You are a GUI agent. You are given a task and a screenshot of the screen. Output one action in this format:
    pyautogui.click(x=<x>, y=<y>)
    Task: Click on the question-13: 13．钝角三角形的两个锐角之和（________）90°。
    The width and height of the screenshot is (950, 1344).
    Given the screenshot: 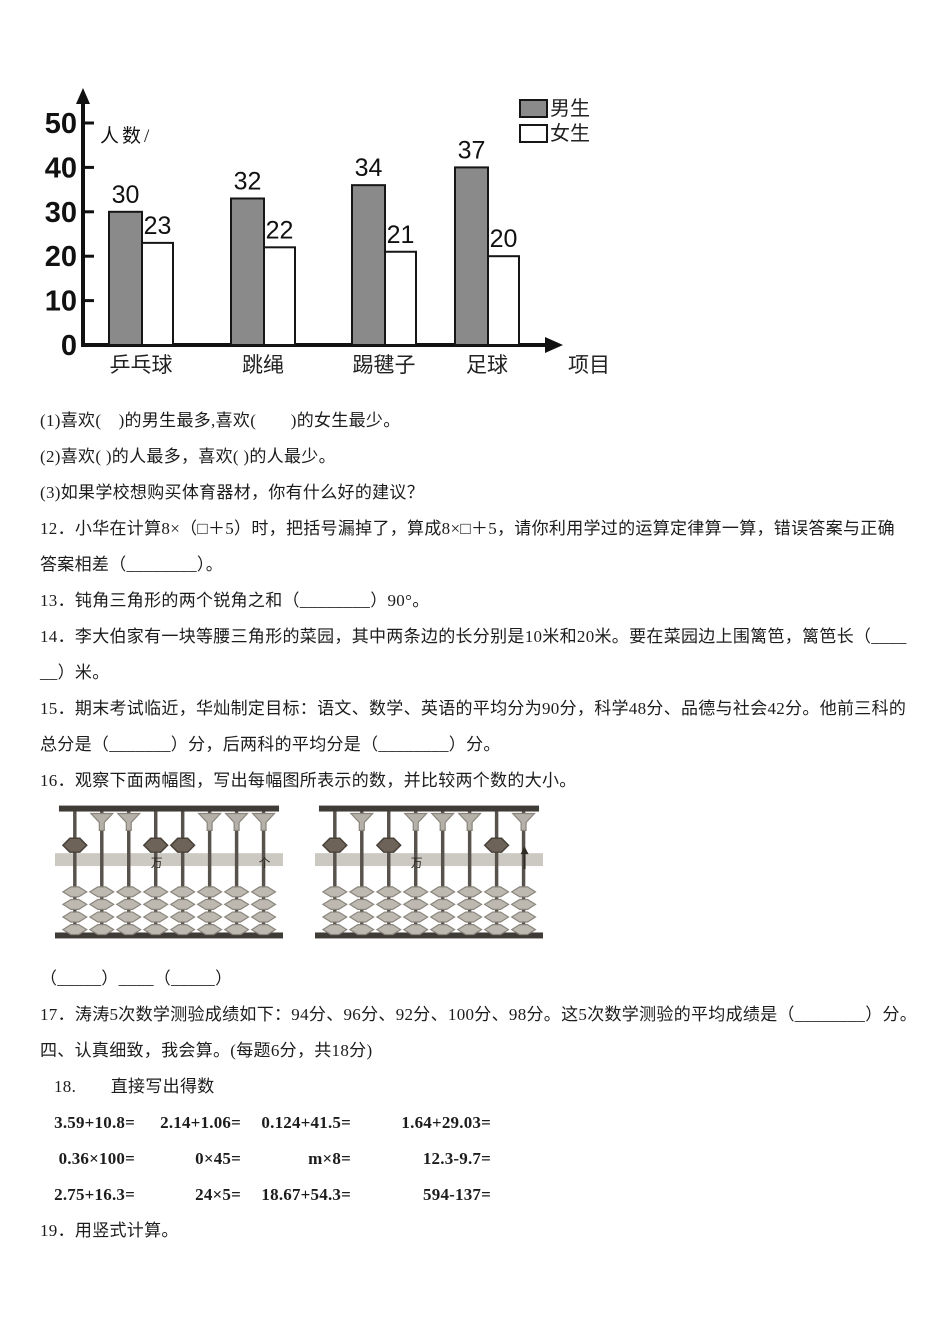 What is the action you would take?
    pyautogui.click(x=235, y=600)
    